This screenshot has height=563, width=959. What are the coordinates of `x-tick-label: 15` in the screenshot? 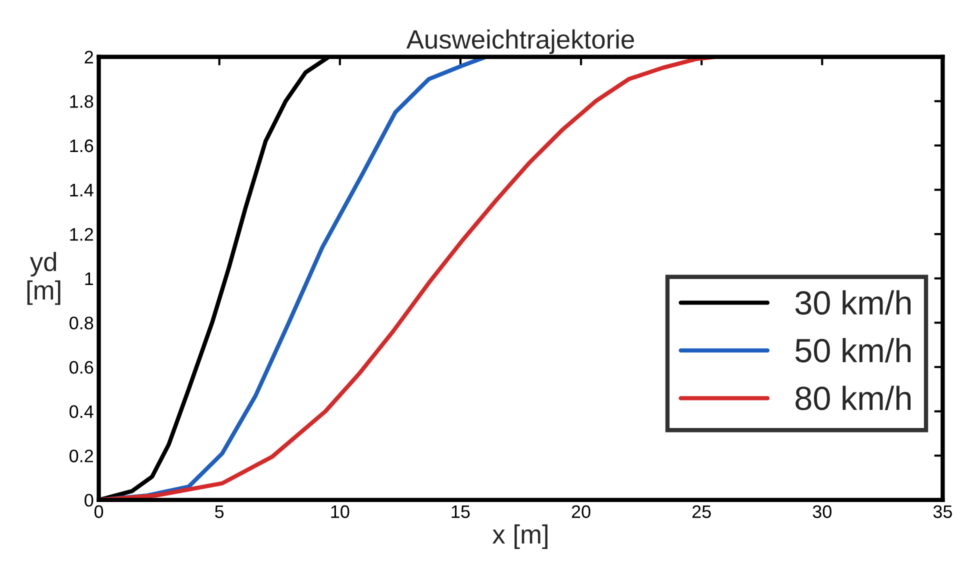 It's located at (461, 511).